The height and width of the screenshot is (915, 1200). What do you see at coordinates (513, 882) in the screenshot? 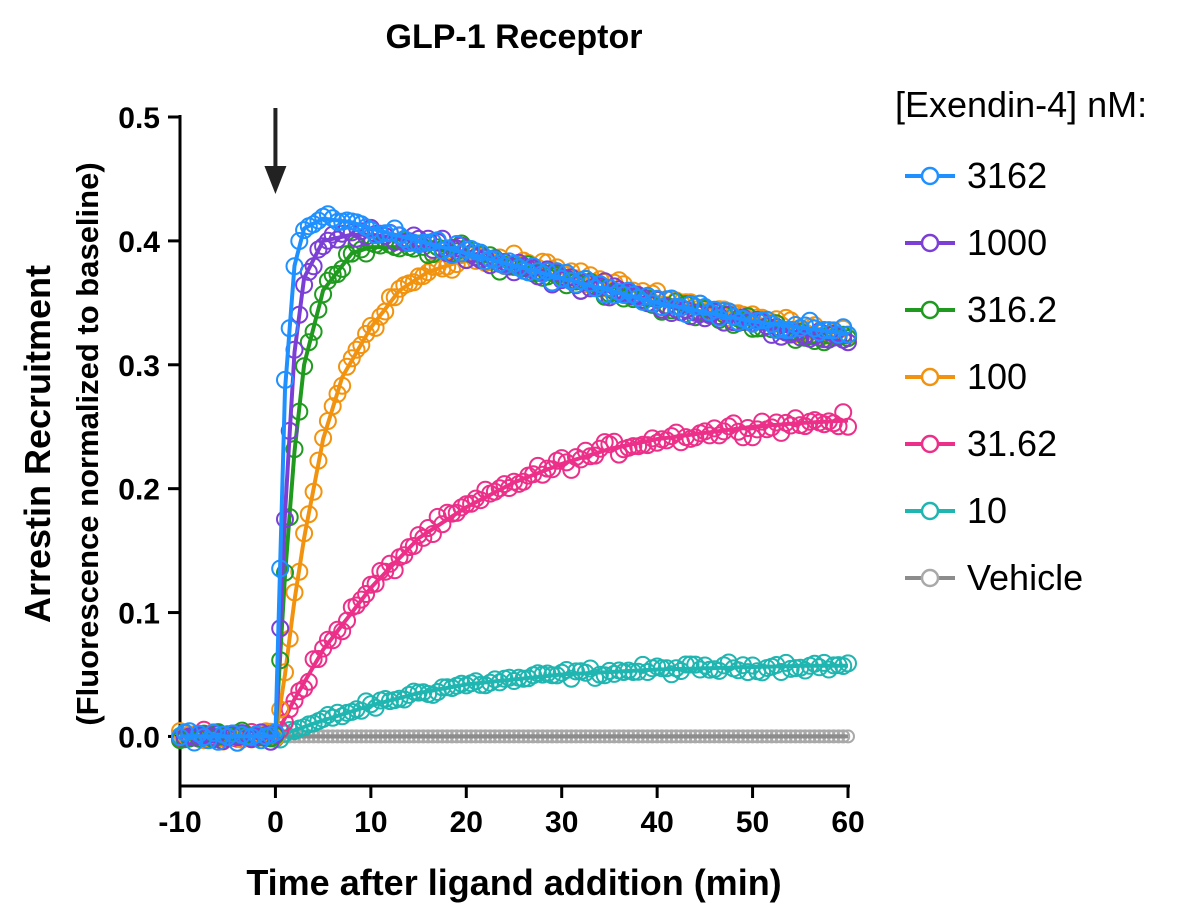
I see `x-axis-label: Time after ligand addition (min)` at bounding box center [513, 882].